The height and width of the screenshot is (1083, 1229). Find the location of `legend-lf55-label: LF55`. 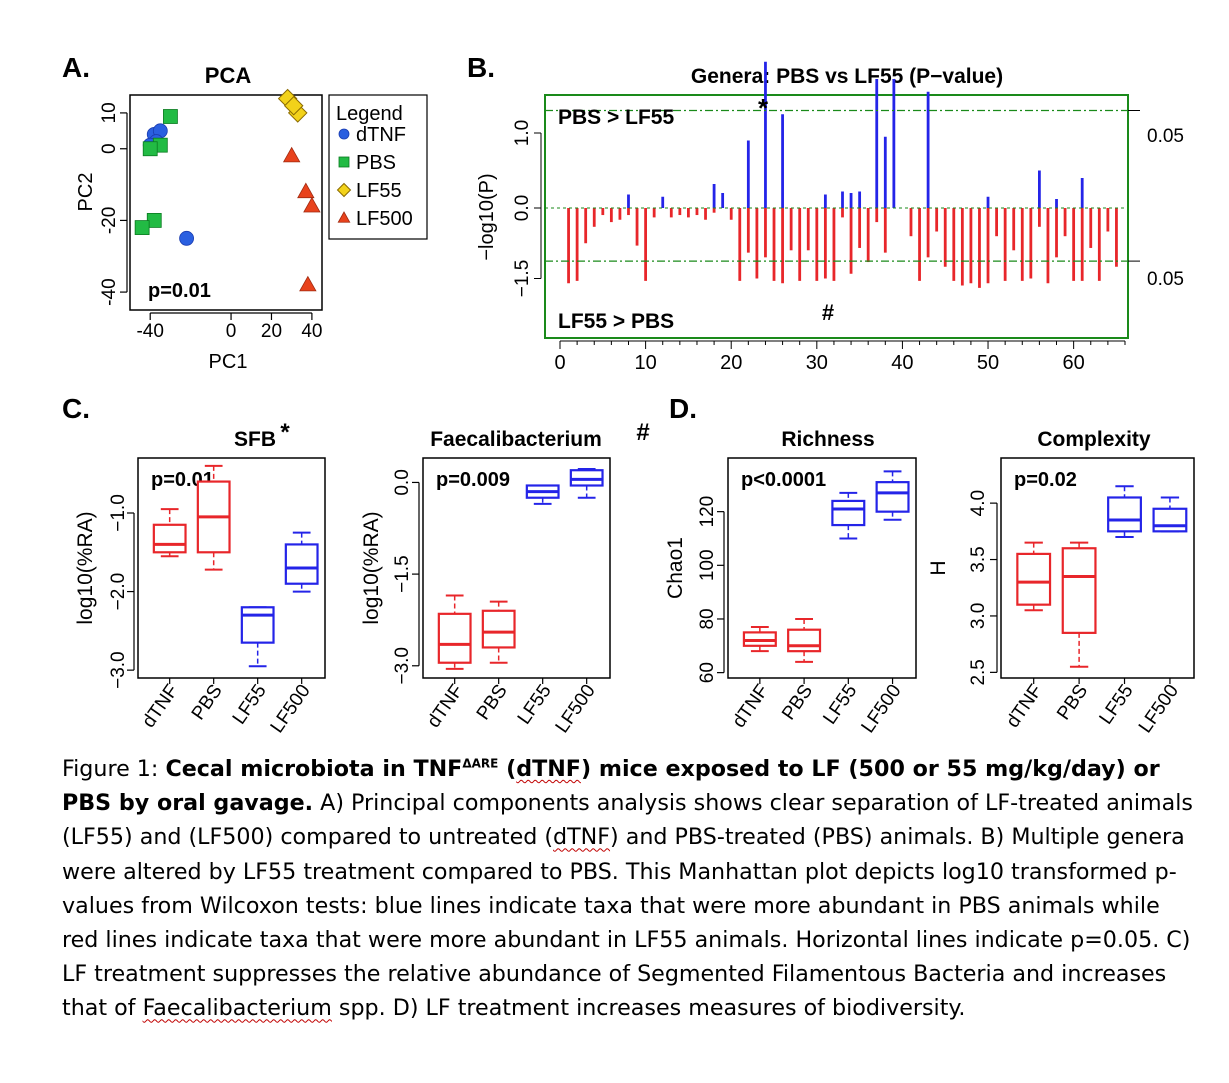

legend-lf55-label: LF55 is located at coordinates (379, 191).